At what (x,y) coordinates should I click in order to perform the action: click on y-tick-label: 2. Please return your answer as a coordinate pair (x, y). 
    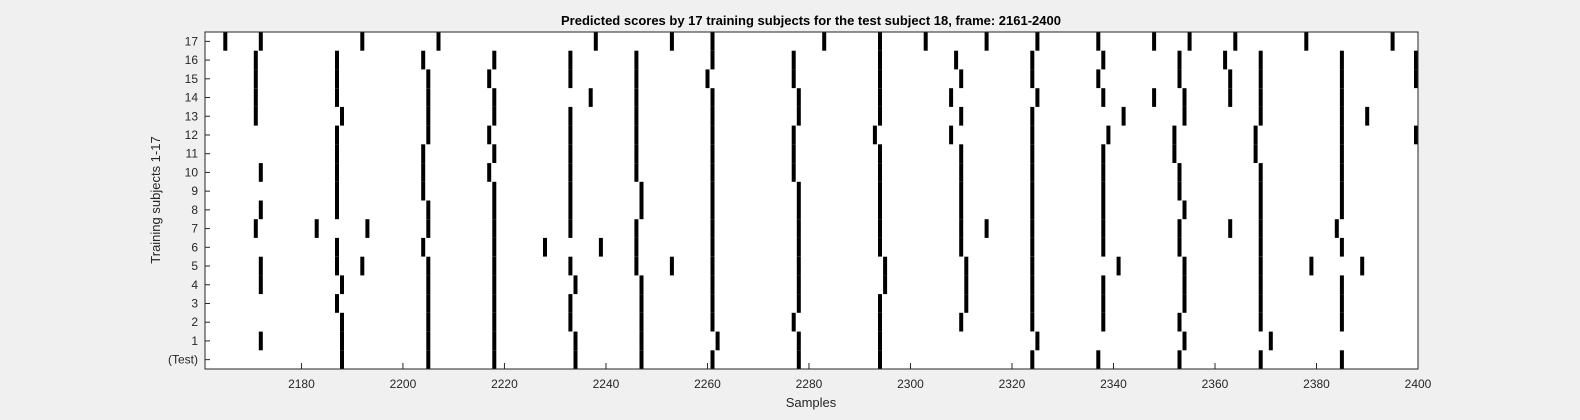
    Looking at the image, I should click on (194, 322).